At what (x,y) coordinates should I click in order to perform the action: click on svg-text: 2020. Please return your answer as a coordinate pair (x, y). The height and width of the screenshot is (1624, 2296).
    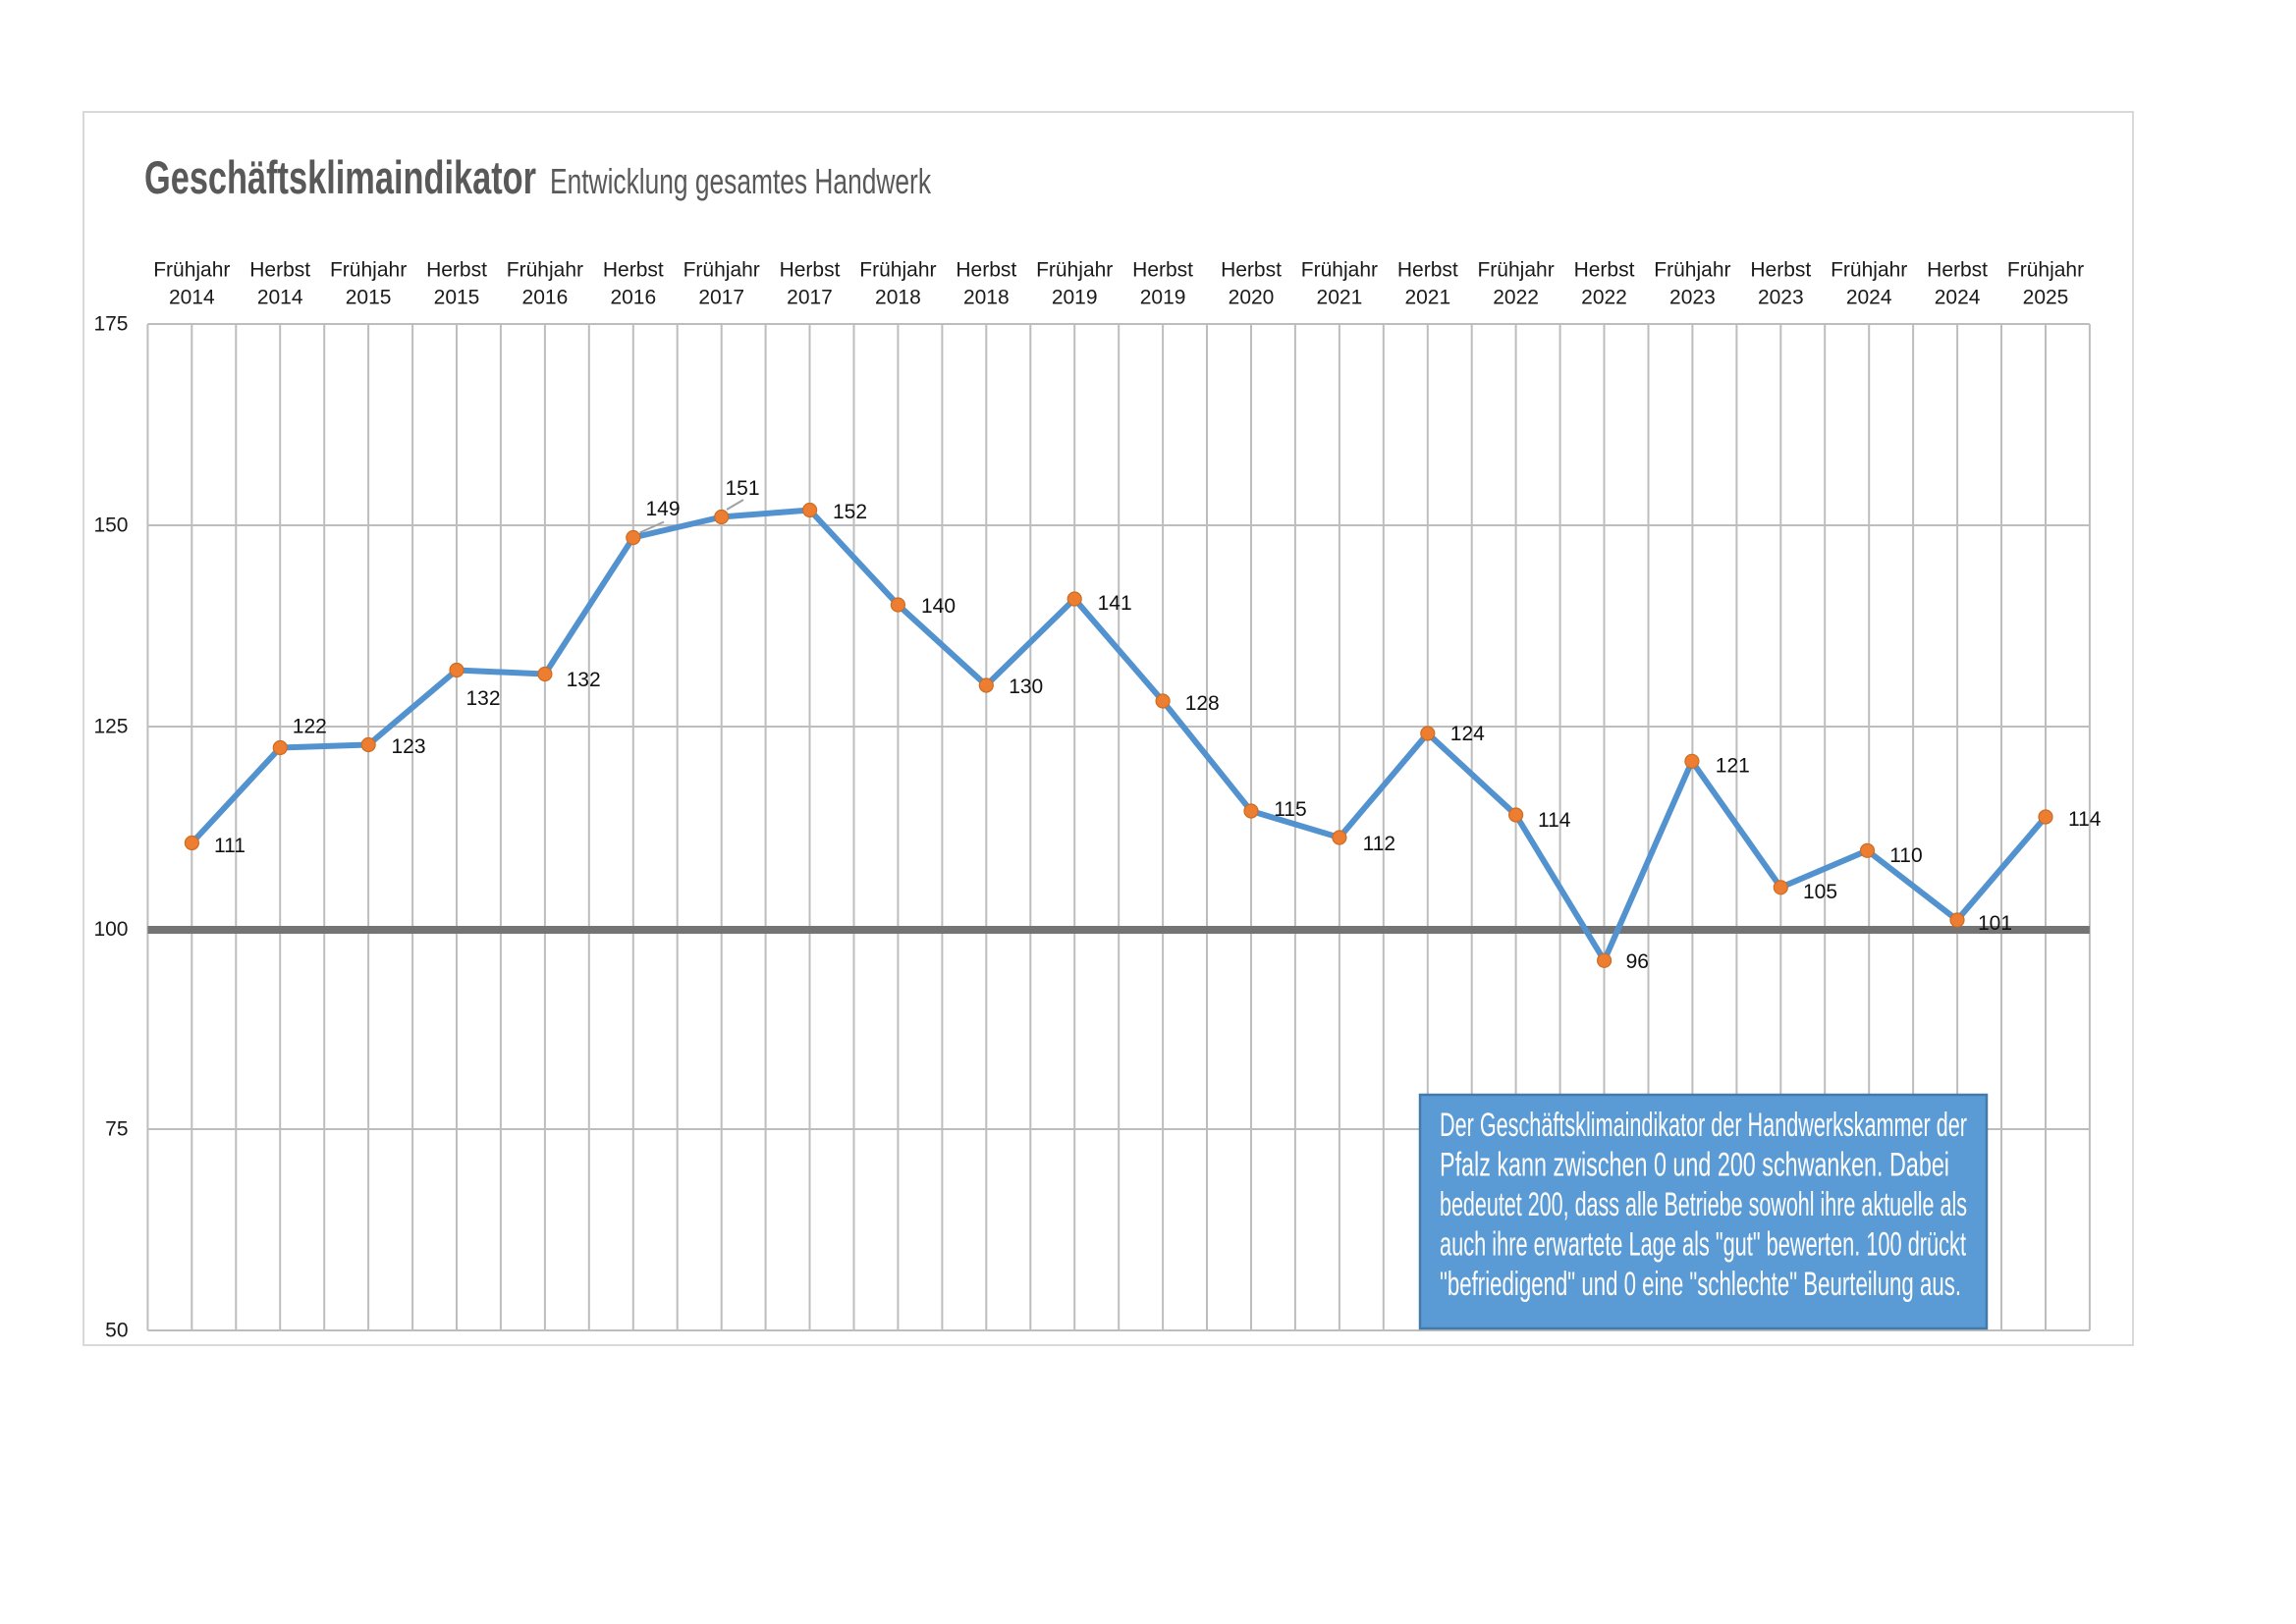
    Looking at the image, I should click on (1252, 298).